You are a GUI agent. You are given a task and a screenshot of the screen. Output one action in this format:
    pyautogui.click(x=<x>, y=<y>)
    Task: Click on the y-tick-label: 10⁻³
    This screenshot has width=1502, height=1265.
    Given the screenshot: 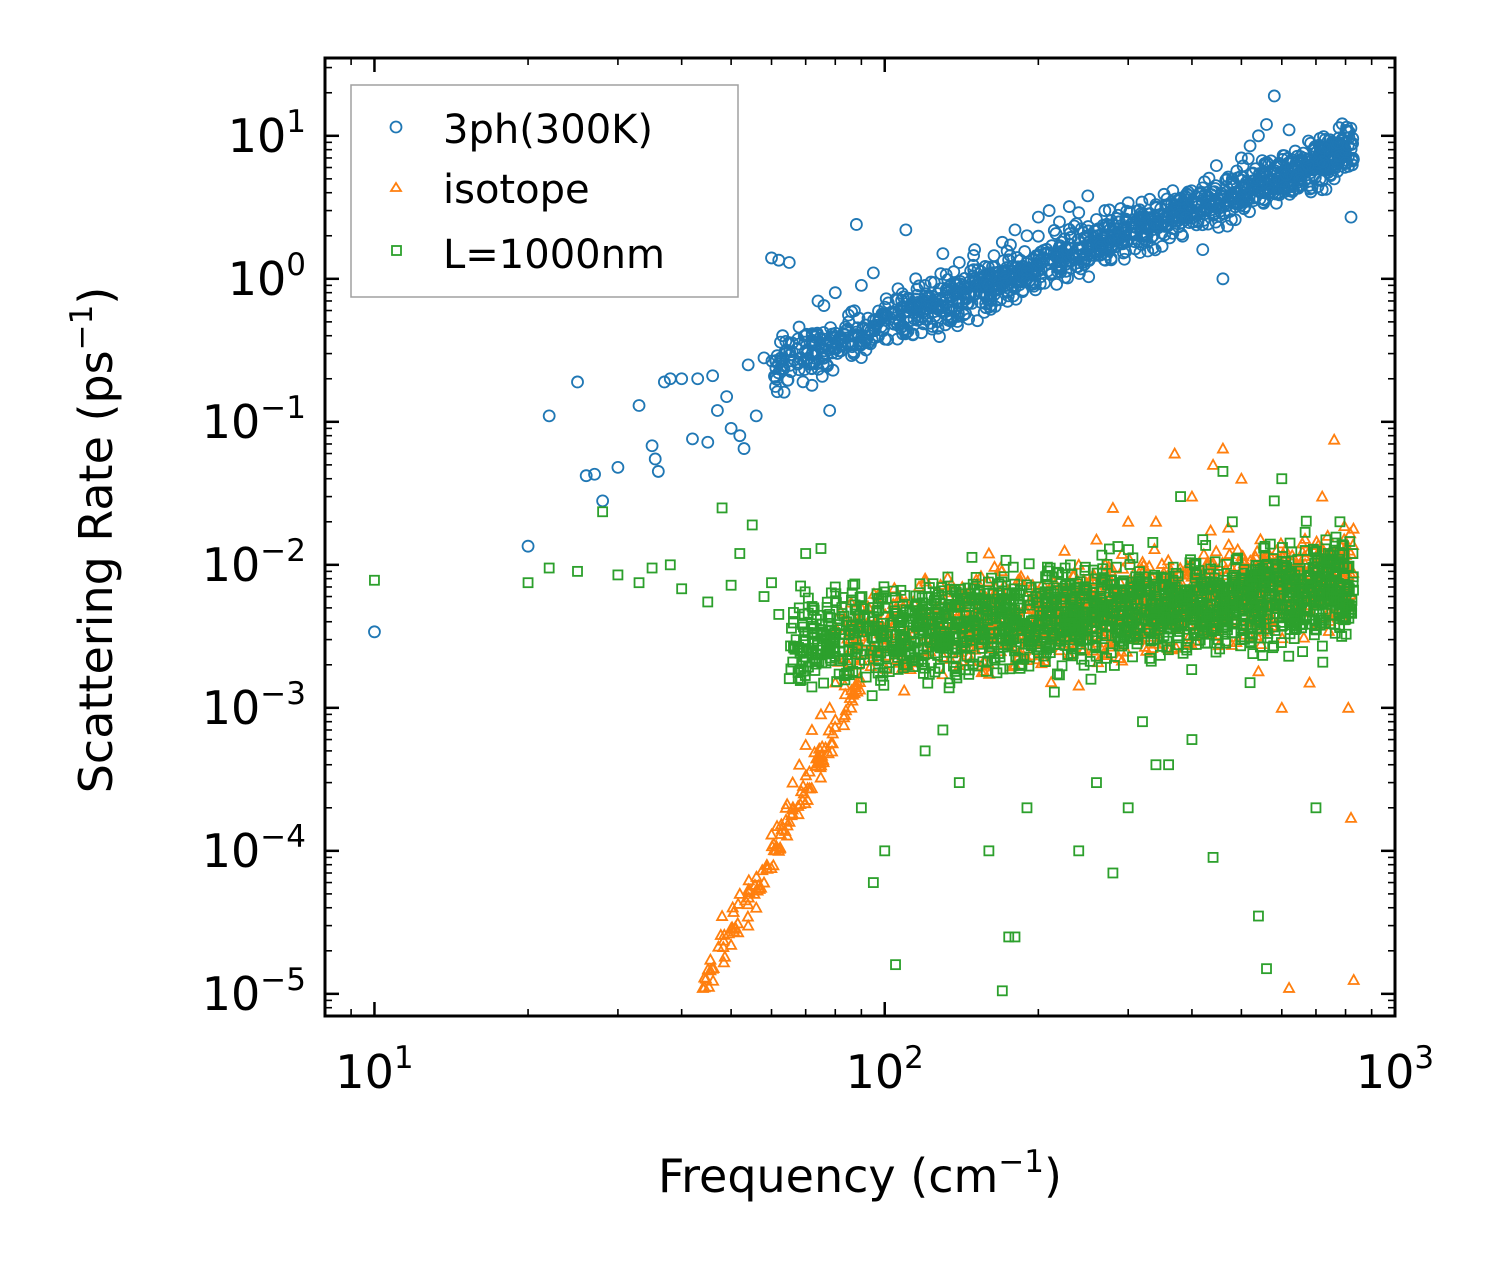 What is the action you would take?
    pyautogui.click(x=254, y=705)
    